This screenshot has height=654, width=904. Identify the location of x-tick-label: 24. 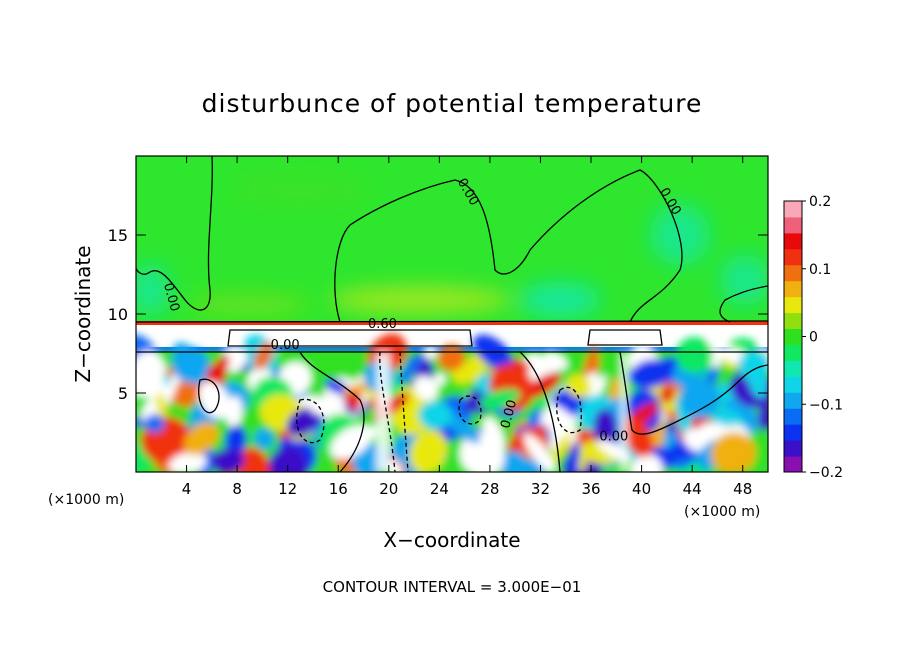
(439, 489).